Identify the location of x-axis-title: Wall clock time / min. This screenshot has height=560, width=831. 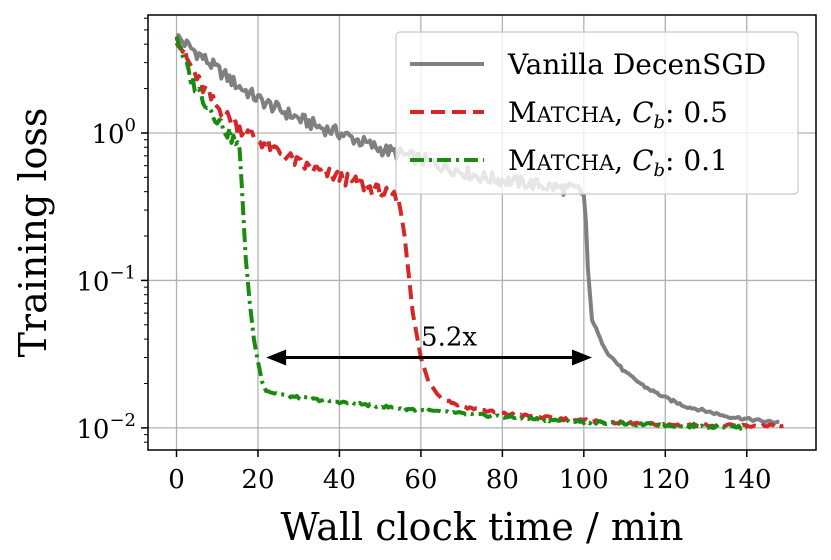
(481, 527).